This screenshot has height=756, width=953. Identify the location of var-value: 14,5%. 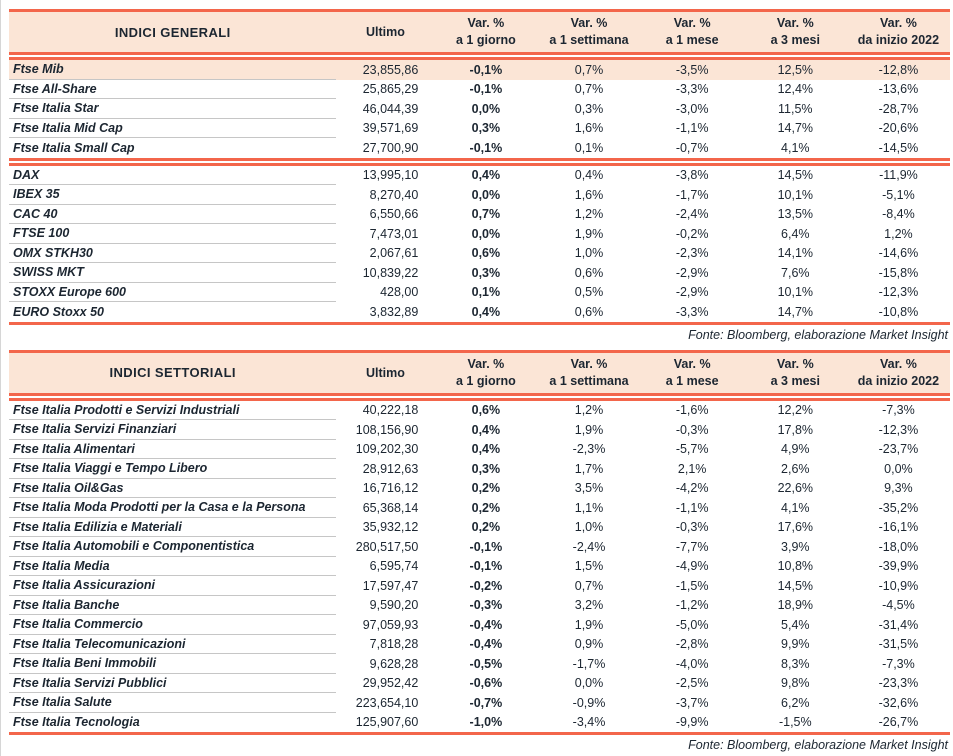
(795, 585).